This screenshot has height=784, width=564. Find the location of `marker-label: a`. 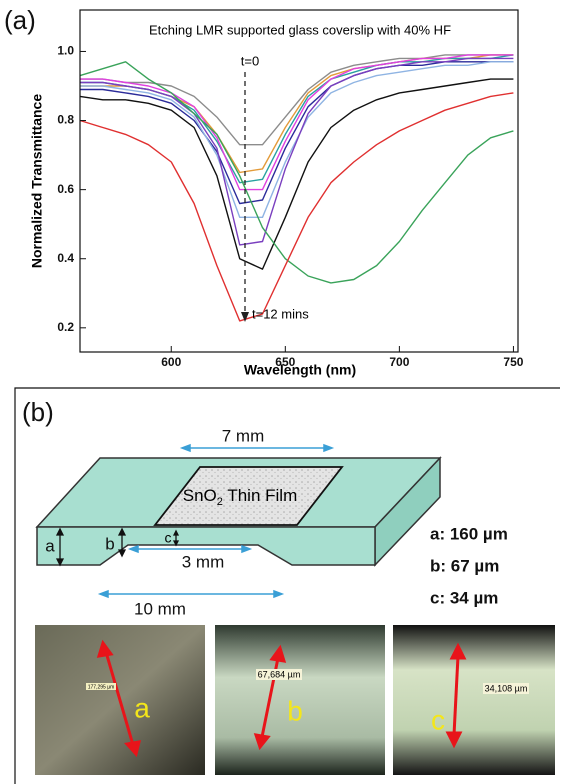

marker-label: a is located at coordinates (50, 545).